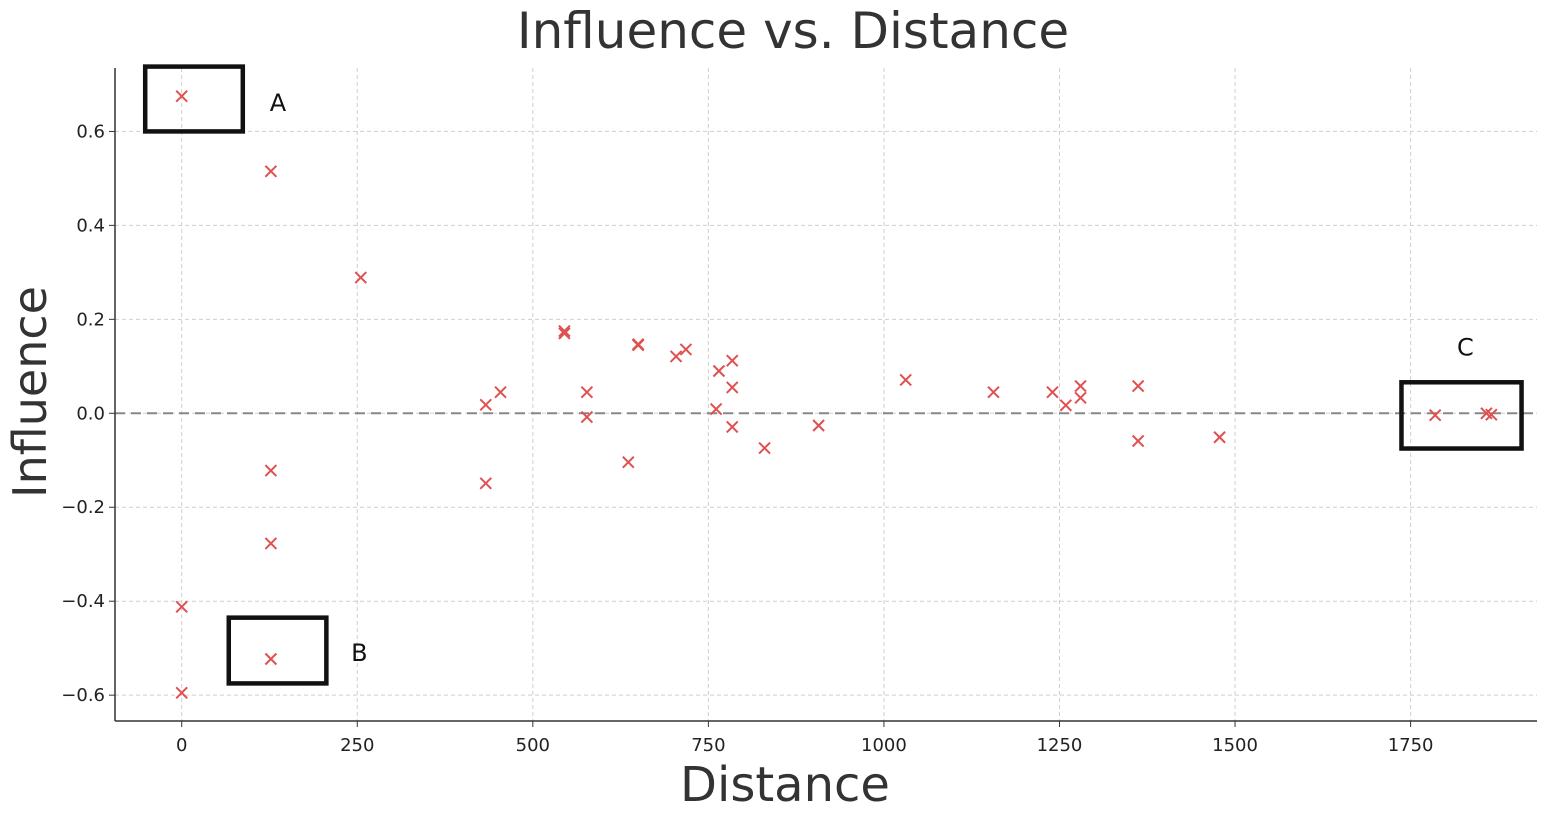  I want to click on x-tick-label: 0, so click(181, 745).